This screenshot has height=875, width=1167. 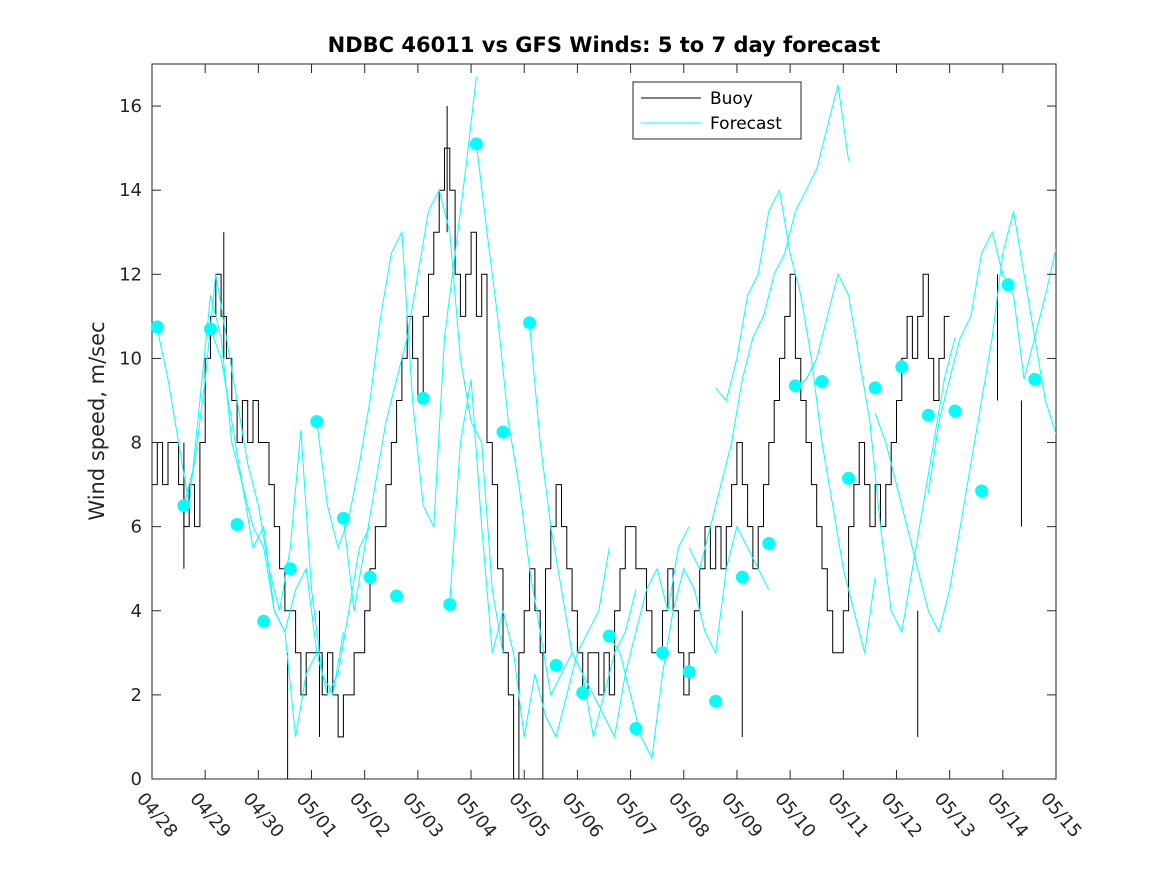 I want to click on y-tick-label-7: 14, so click(x=130, y=190).